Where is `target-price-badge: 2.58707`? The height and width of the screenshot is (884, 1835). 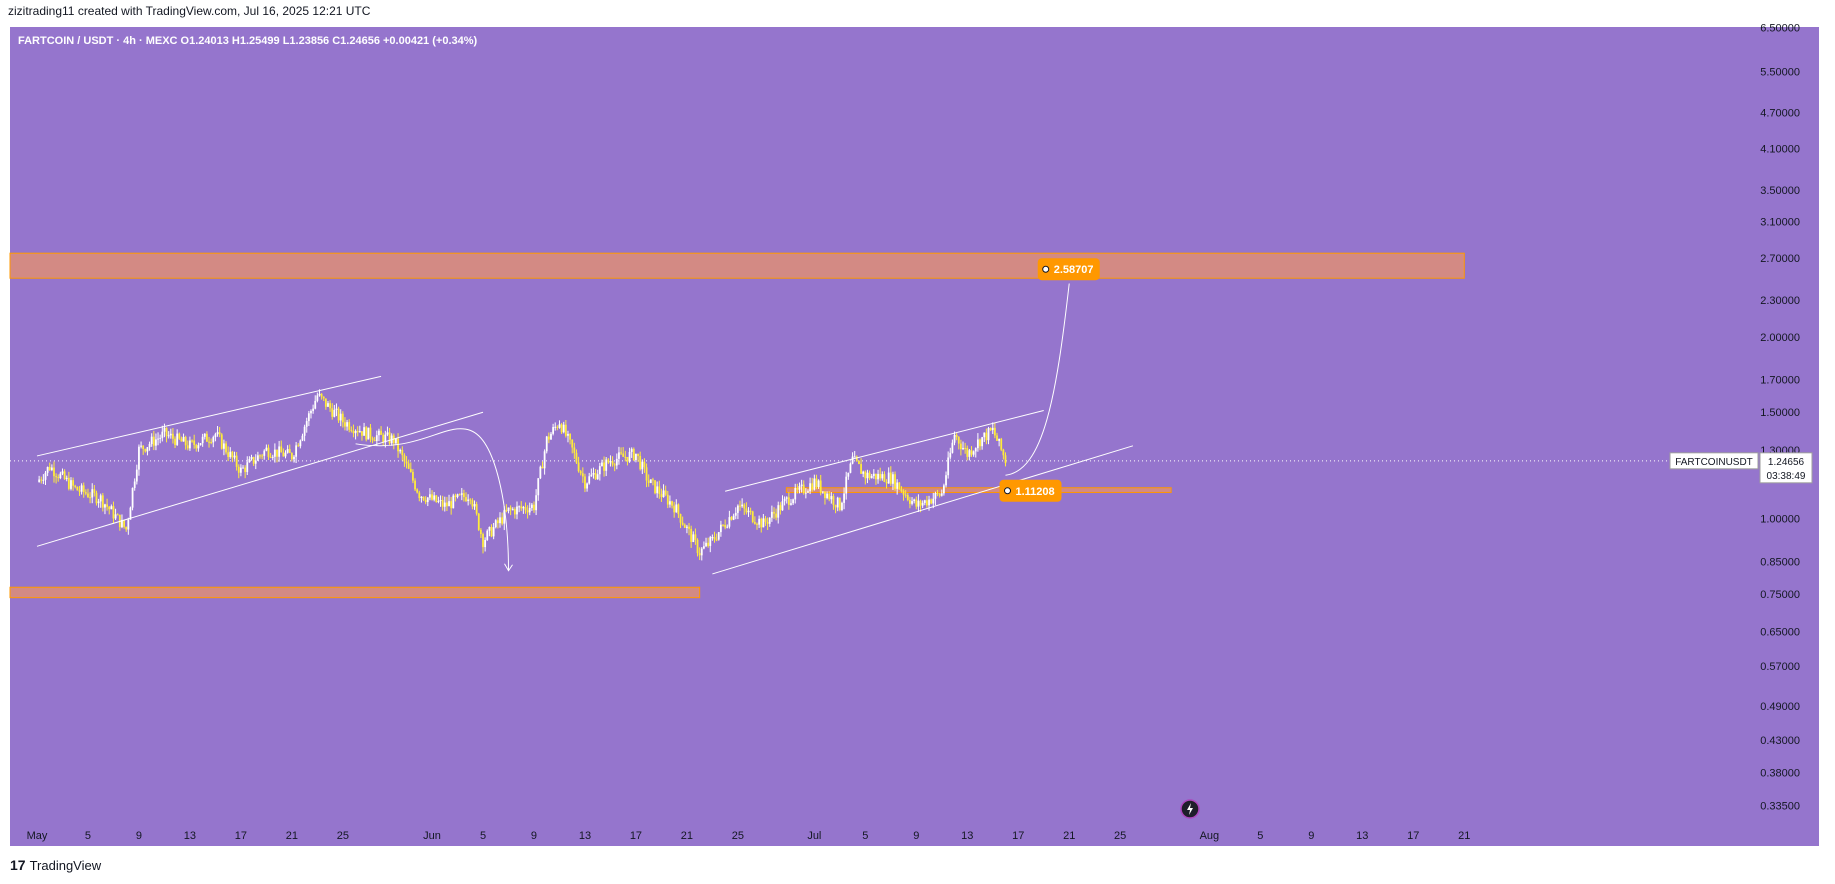
target-price-badge: 2.58707 is located at coordinates (1068, 269).